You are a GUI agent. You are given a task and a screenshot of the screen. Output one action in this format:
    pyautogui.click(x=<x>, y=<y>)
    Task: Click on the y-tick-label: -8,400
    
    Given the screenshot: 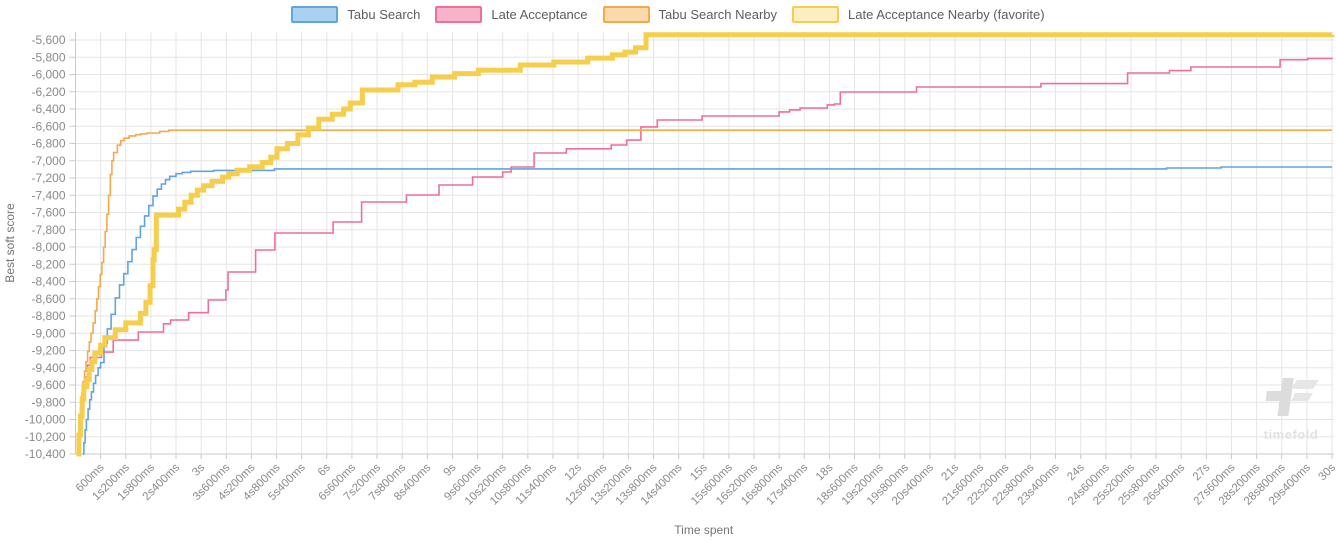 What is the action you would take?
    pyautogui.click(x=48, y=282)
    